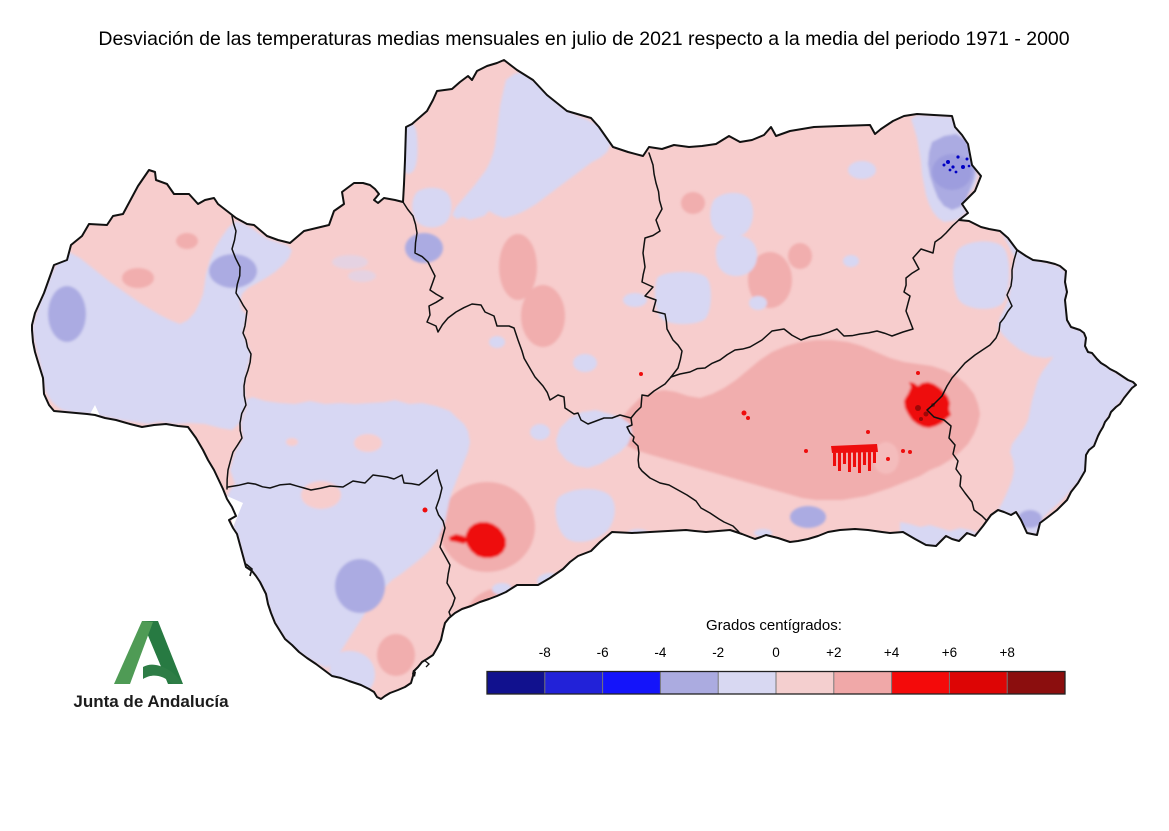 The width and height of the screenshot is (1169, 831). Describe the element at coordinates (545, 652) in the screenshot. I see `svg-text: -8` at that location.